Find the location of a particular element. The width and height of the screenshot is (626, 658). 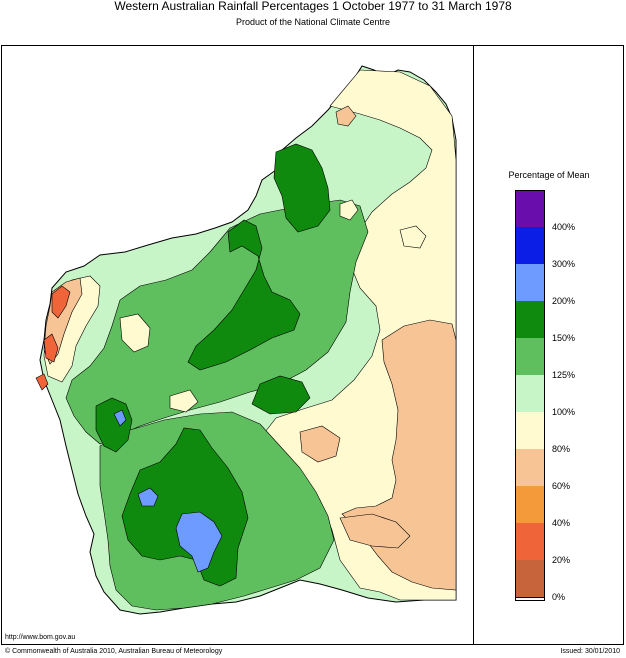

zone-60-80-south is located at coordinates (375, 531).